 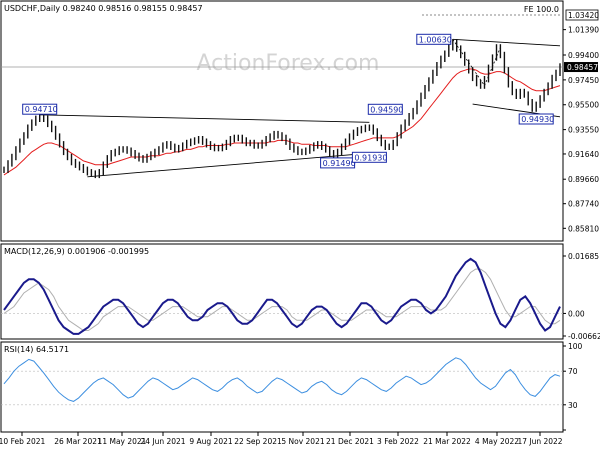 I want to click on x-tick-label: 10 Feb 2021, so click(x=23, y=441).